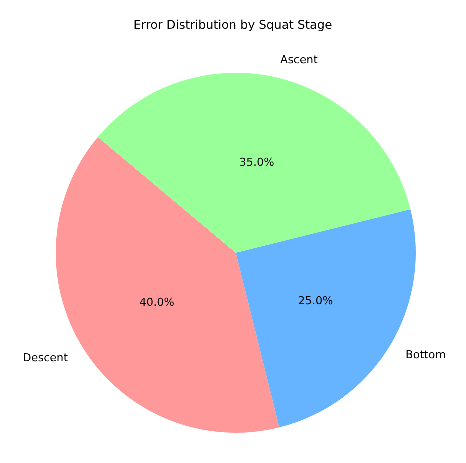 This screenshot has height=463, width=466. I want to click on data-label: 35.0%, so click(256, 162).